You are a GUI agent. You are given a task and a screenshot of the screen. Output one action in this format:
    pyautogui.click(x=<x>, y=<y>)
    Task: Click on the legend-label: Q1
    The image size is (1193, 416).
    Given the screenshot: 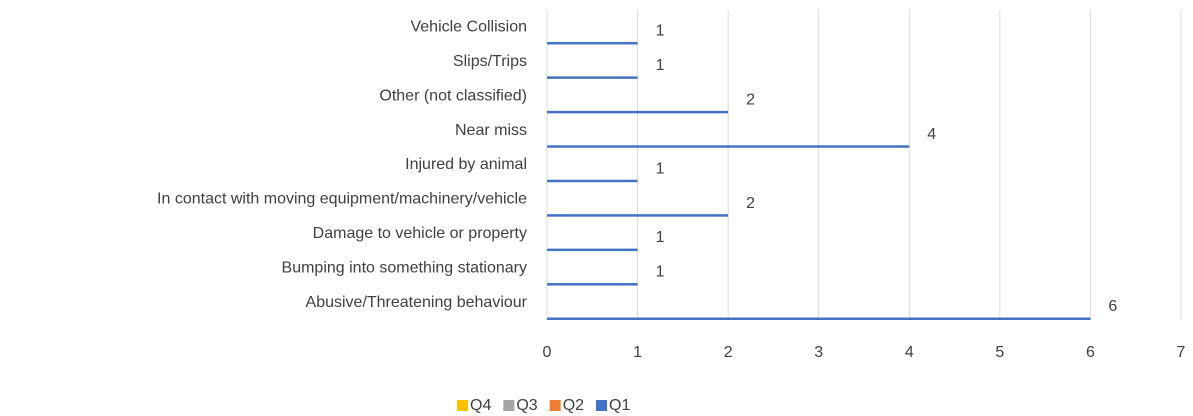 What is the action you would take?
    pyautogui.click(x=619, y=405)
    